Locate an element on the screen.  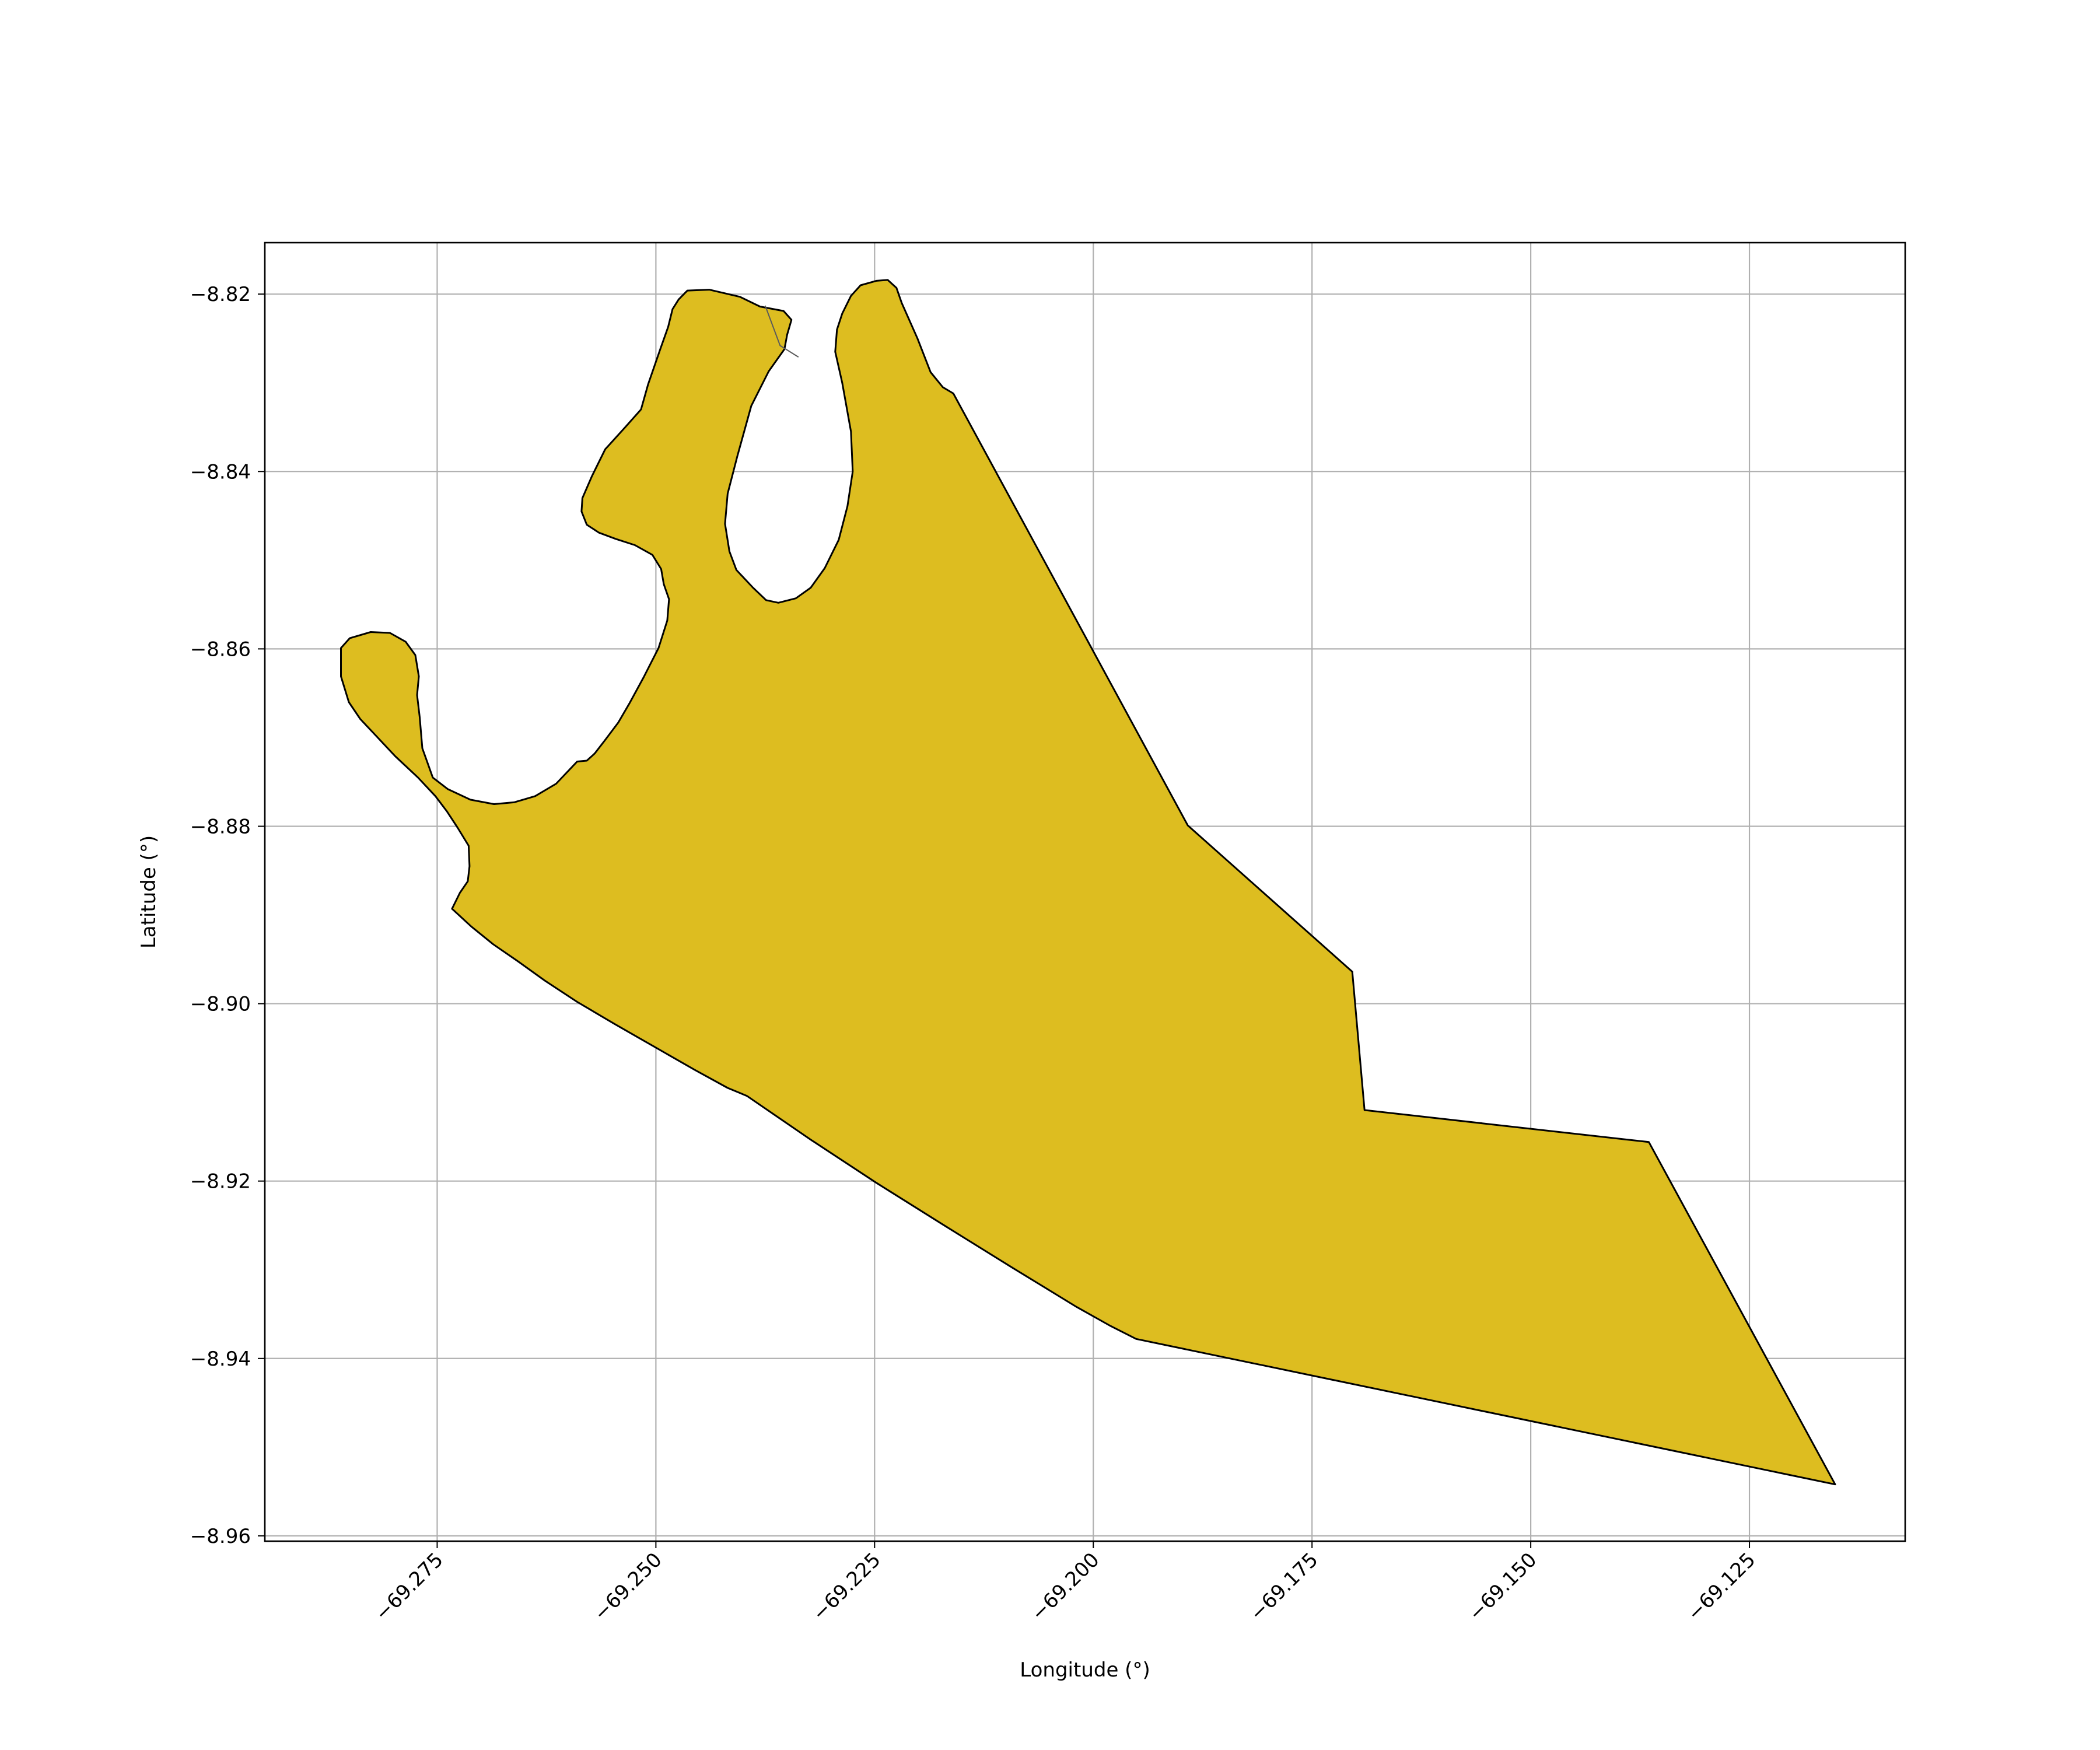
x-tick-label: −69.150 is located at coordinates (1503, 1587).